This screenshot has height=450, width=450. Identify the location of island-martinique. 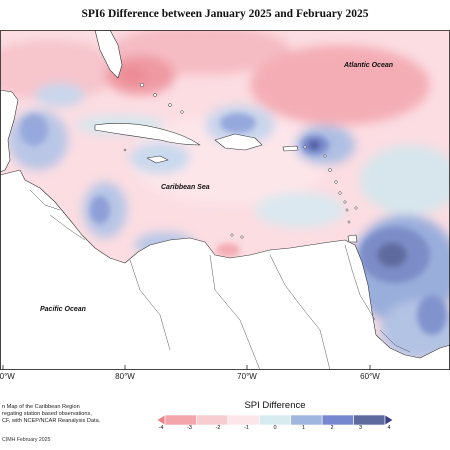
(340, 193).